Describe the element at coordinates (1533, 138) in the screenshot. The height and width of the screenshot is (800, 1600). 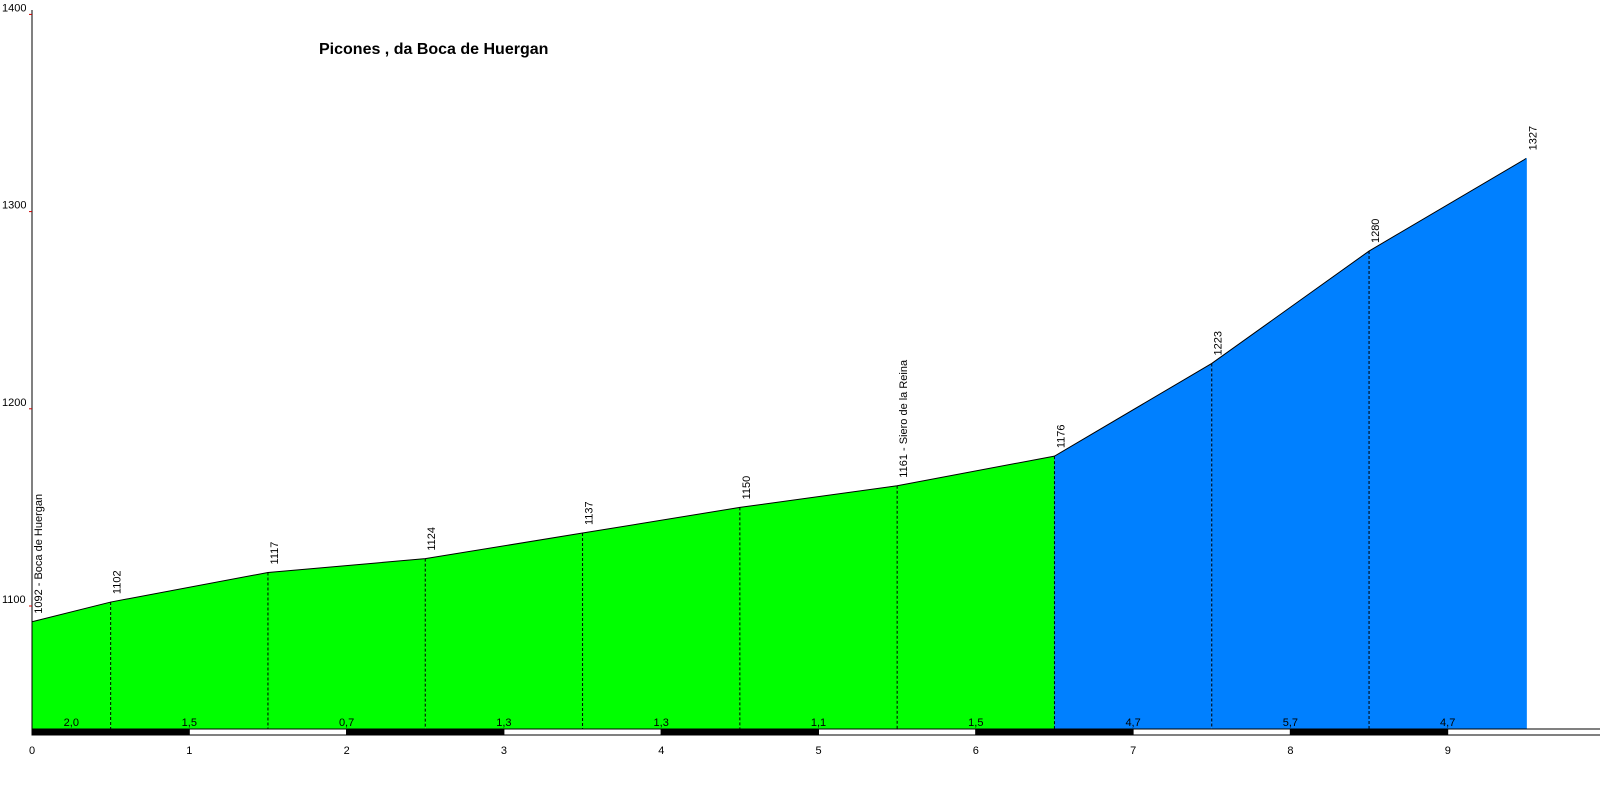
I see `point-label-10: 1327` at that location.